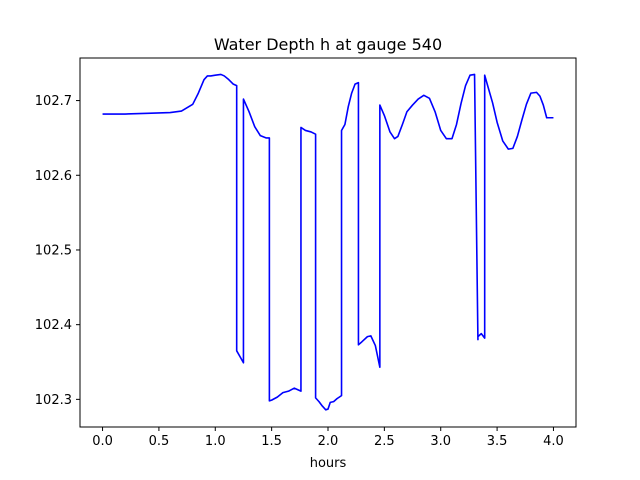 The image size is (640, 480). I want to click on y-tick-label: 102.6, so click(53, 176).